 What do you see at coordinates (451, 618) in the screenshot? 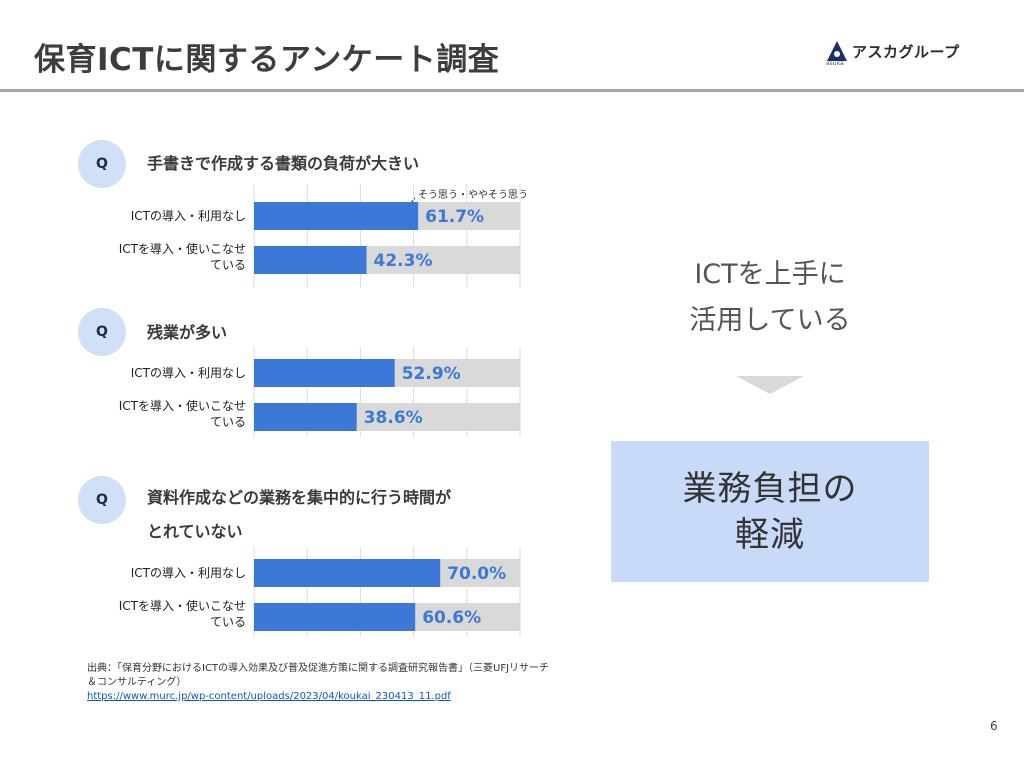
I see `data-label: 60.6%` at bounding box center [451, 618].